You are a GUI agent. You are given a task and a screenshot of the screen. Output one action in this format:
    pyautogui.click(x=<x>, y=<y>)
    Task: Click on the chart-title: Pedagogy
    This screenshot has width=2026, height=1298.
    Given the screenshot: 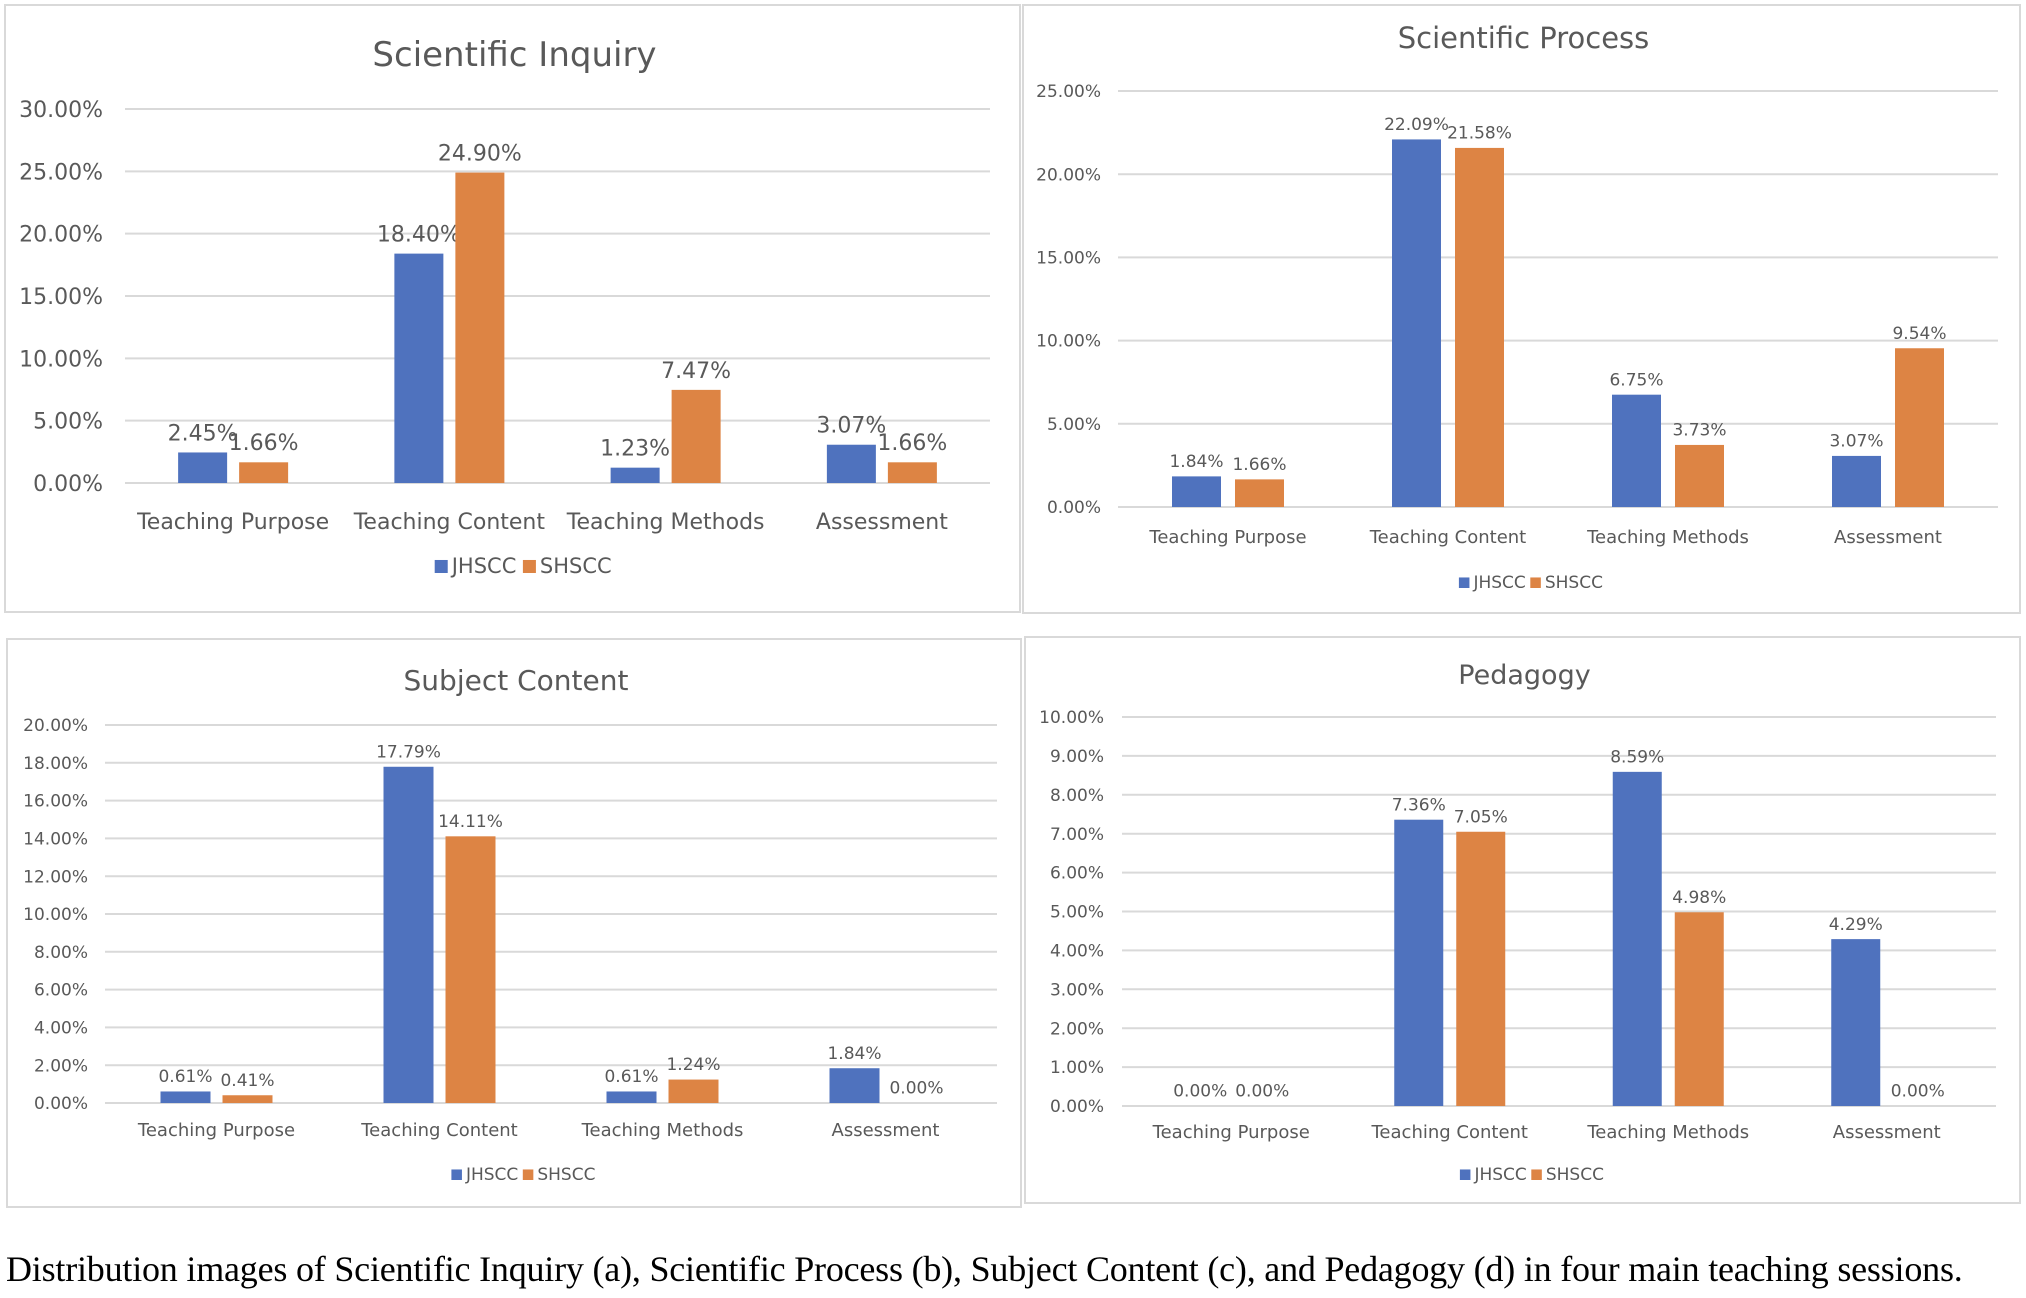 What is the action you would take?
    pyautogui.click(x=1524, y=675)
    